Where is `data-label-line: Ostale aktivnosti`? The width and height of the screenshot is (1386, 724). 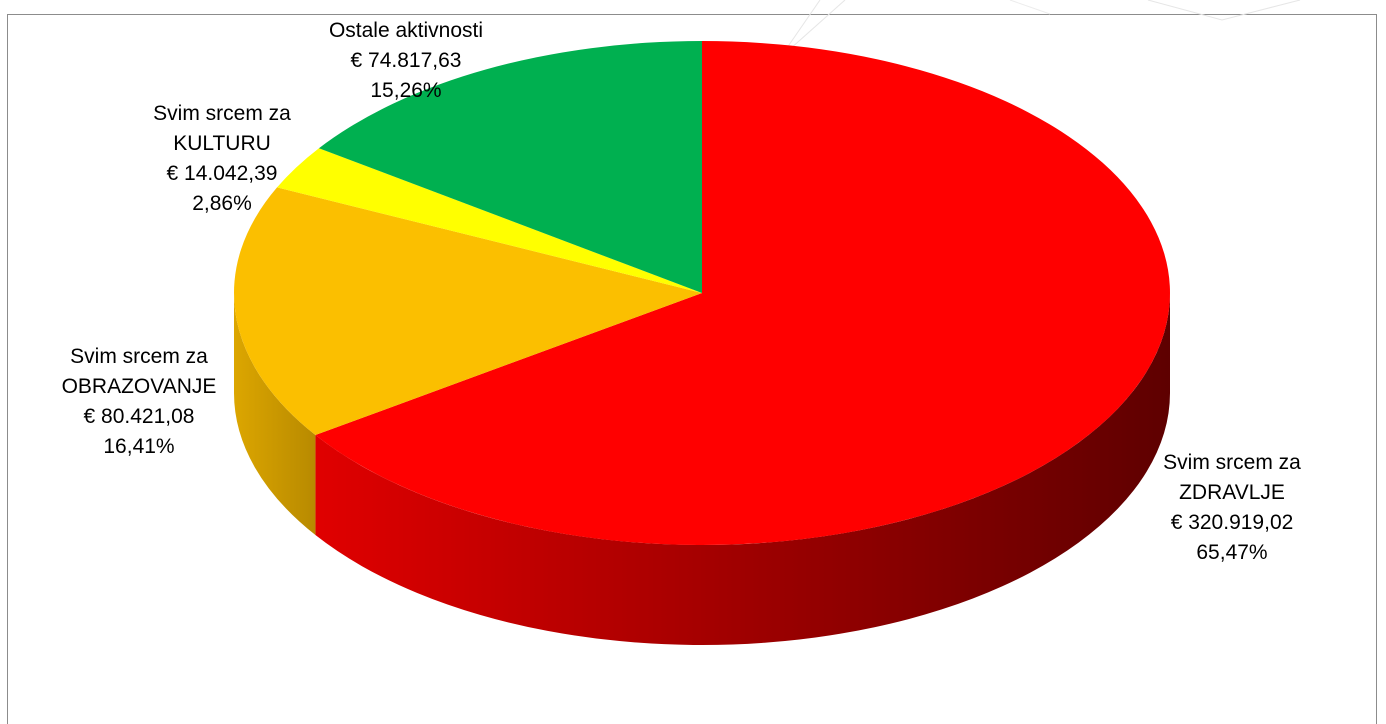 data-label-line: Ostale aktivnosti is located at coordinates (406, 30).